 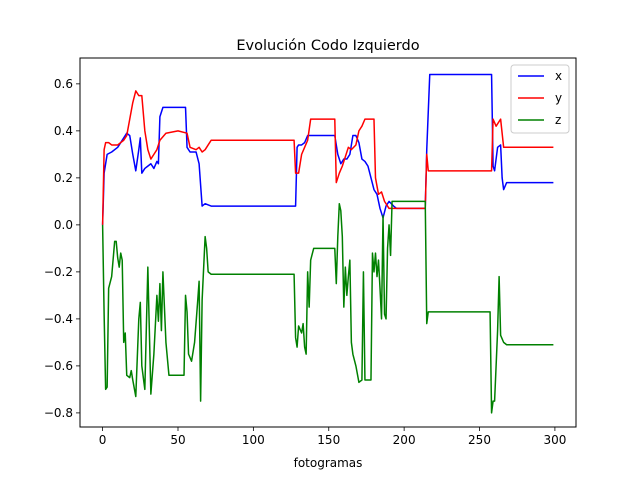 What do you see at coordinates (63, 178) in the screenshot?
I see `y-tick-label: 0.2` at bounding box center [63, 178].